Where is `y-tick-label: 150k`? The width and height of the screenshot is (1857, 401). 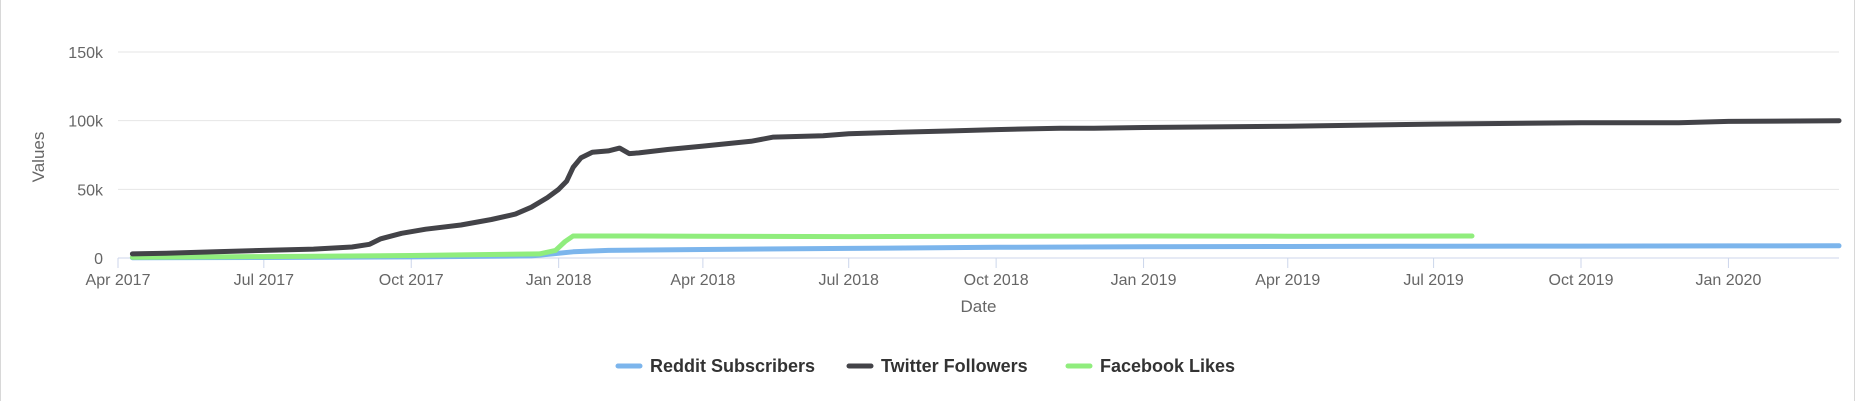 y-tick-label: 150k is located at coordinates (86, 53).